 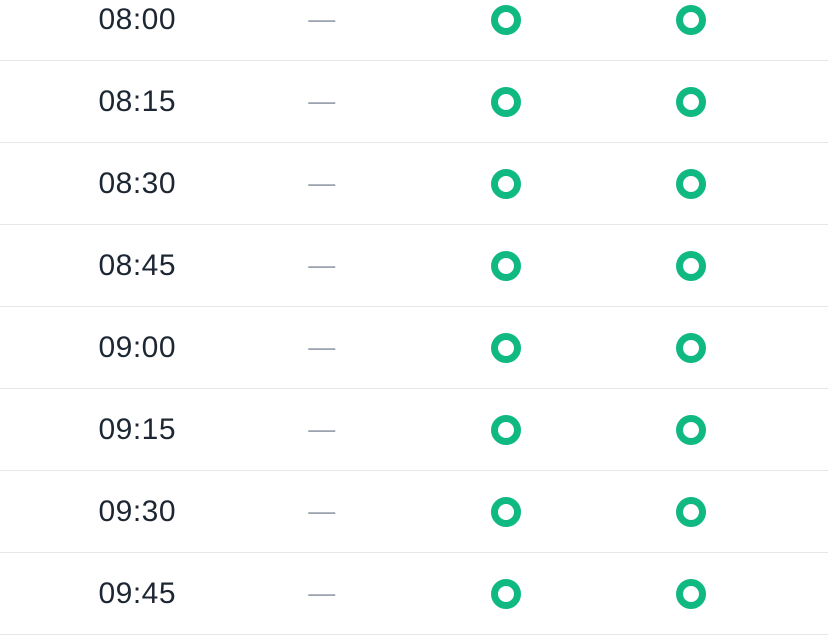 What do you see at coordinates (414, 430) in the screenshot?
I see `time-slot-row: 09:15 —` at bounding box center [414, 430].